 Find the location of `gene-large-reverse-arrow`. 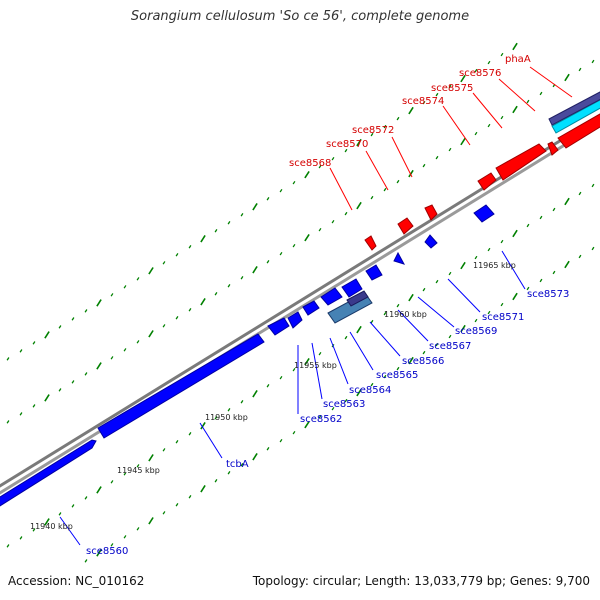

gene-large-reverse-arrow is located at coordinates (181, 386).